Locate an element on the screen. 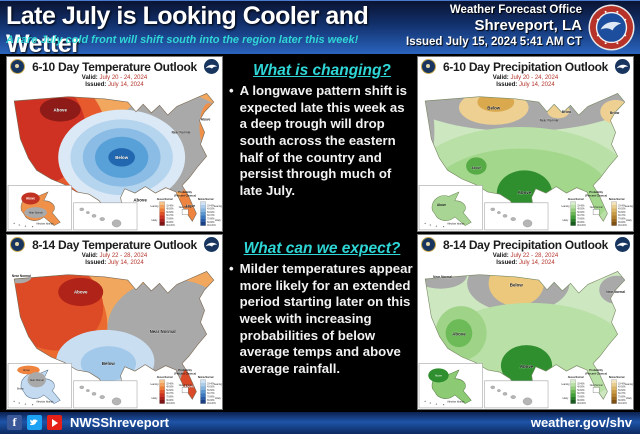  nws-logo-icon is located at coordinates (611, 27).